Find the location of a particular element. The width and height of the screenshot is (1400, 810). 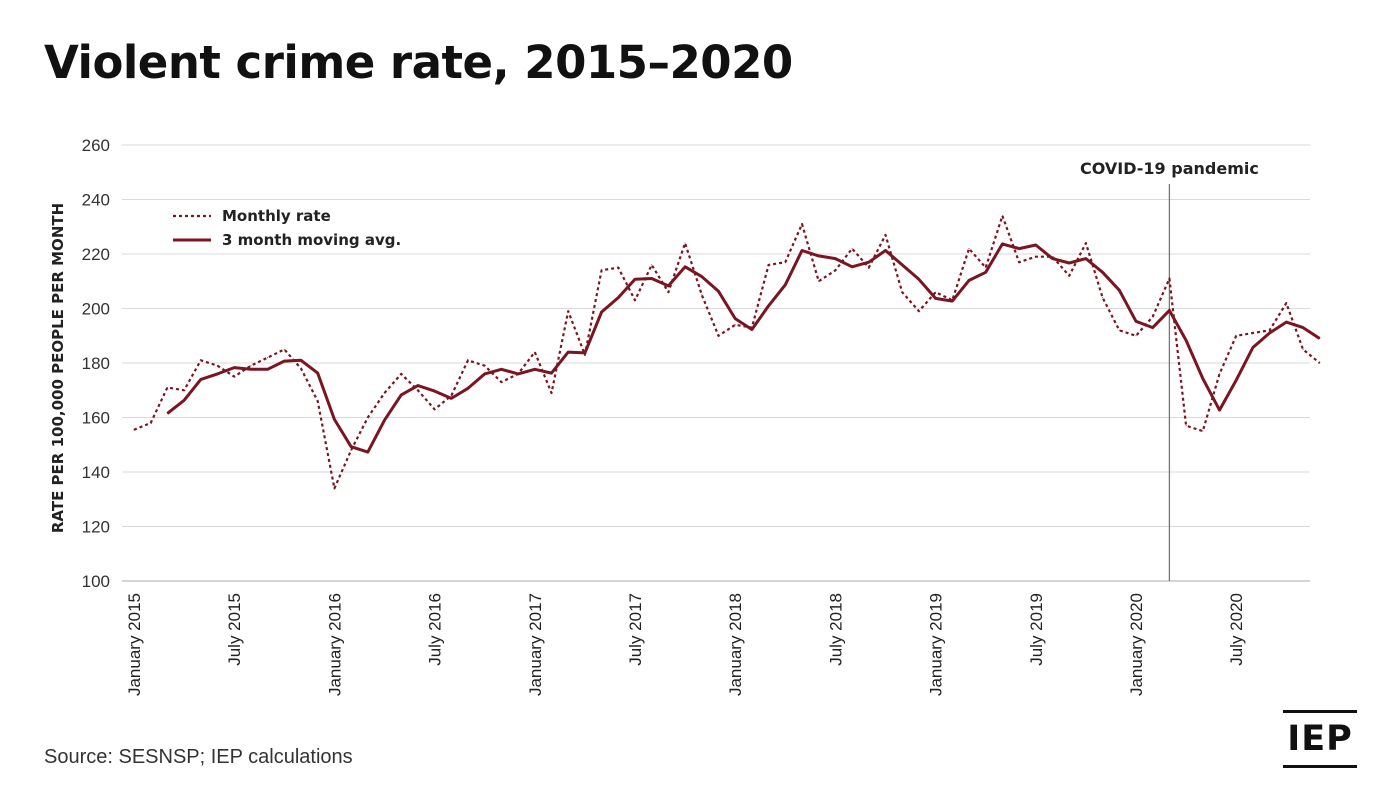

x-tick-label: January 2018 is located at coordinates (735, 644).